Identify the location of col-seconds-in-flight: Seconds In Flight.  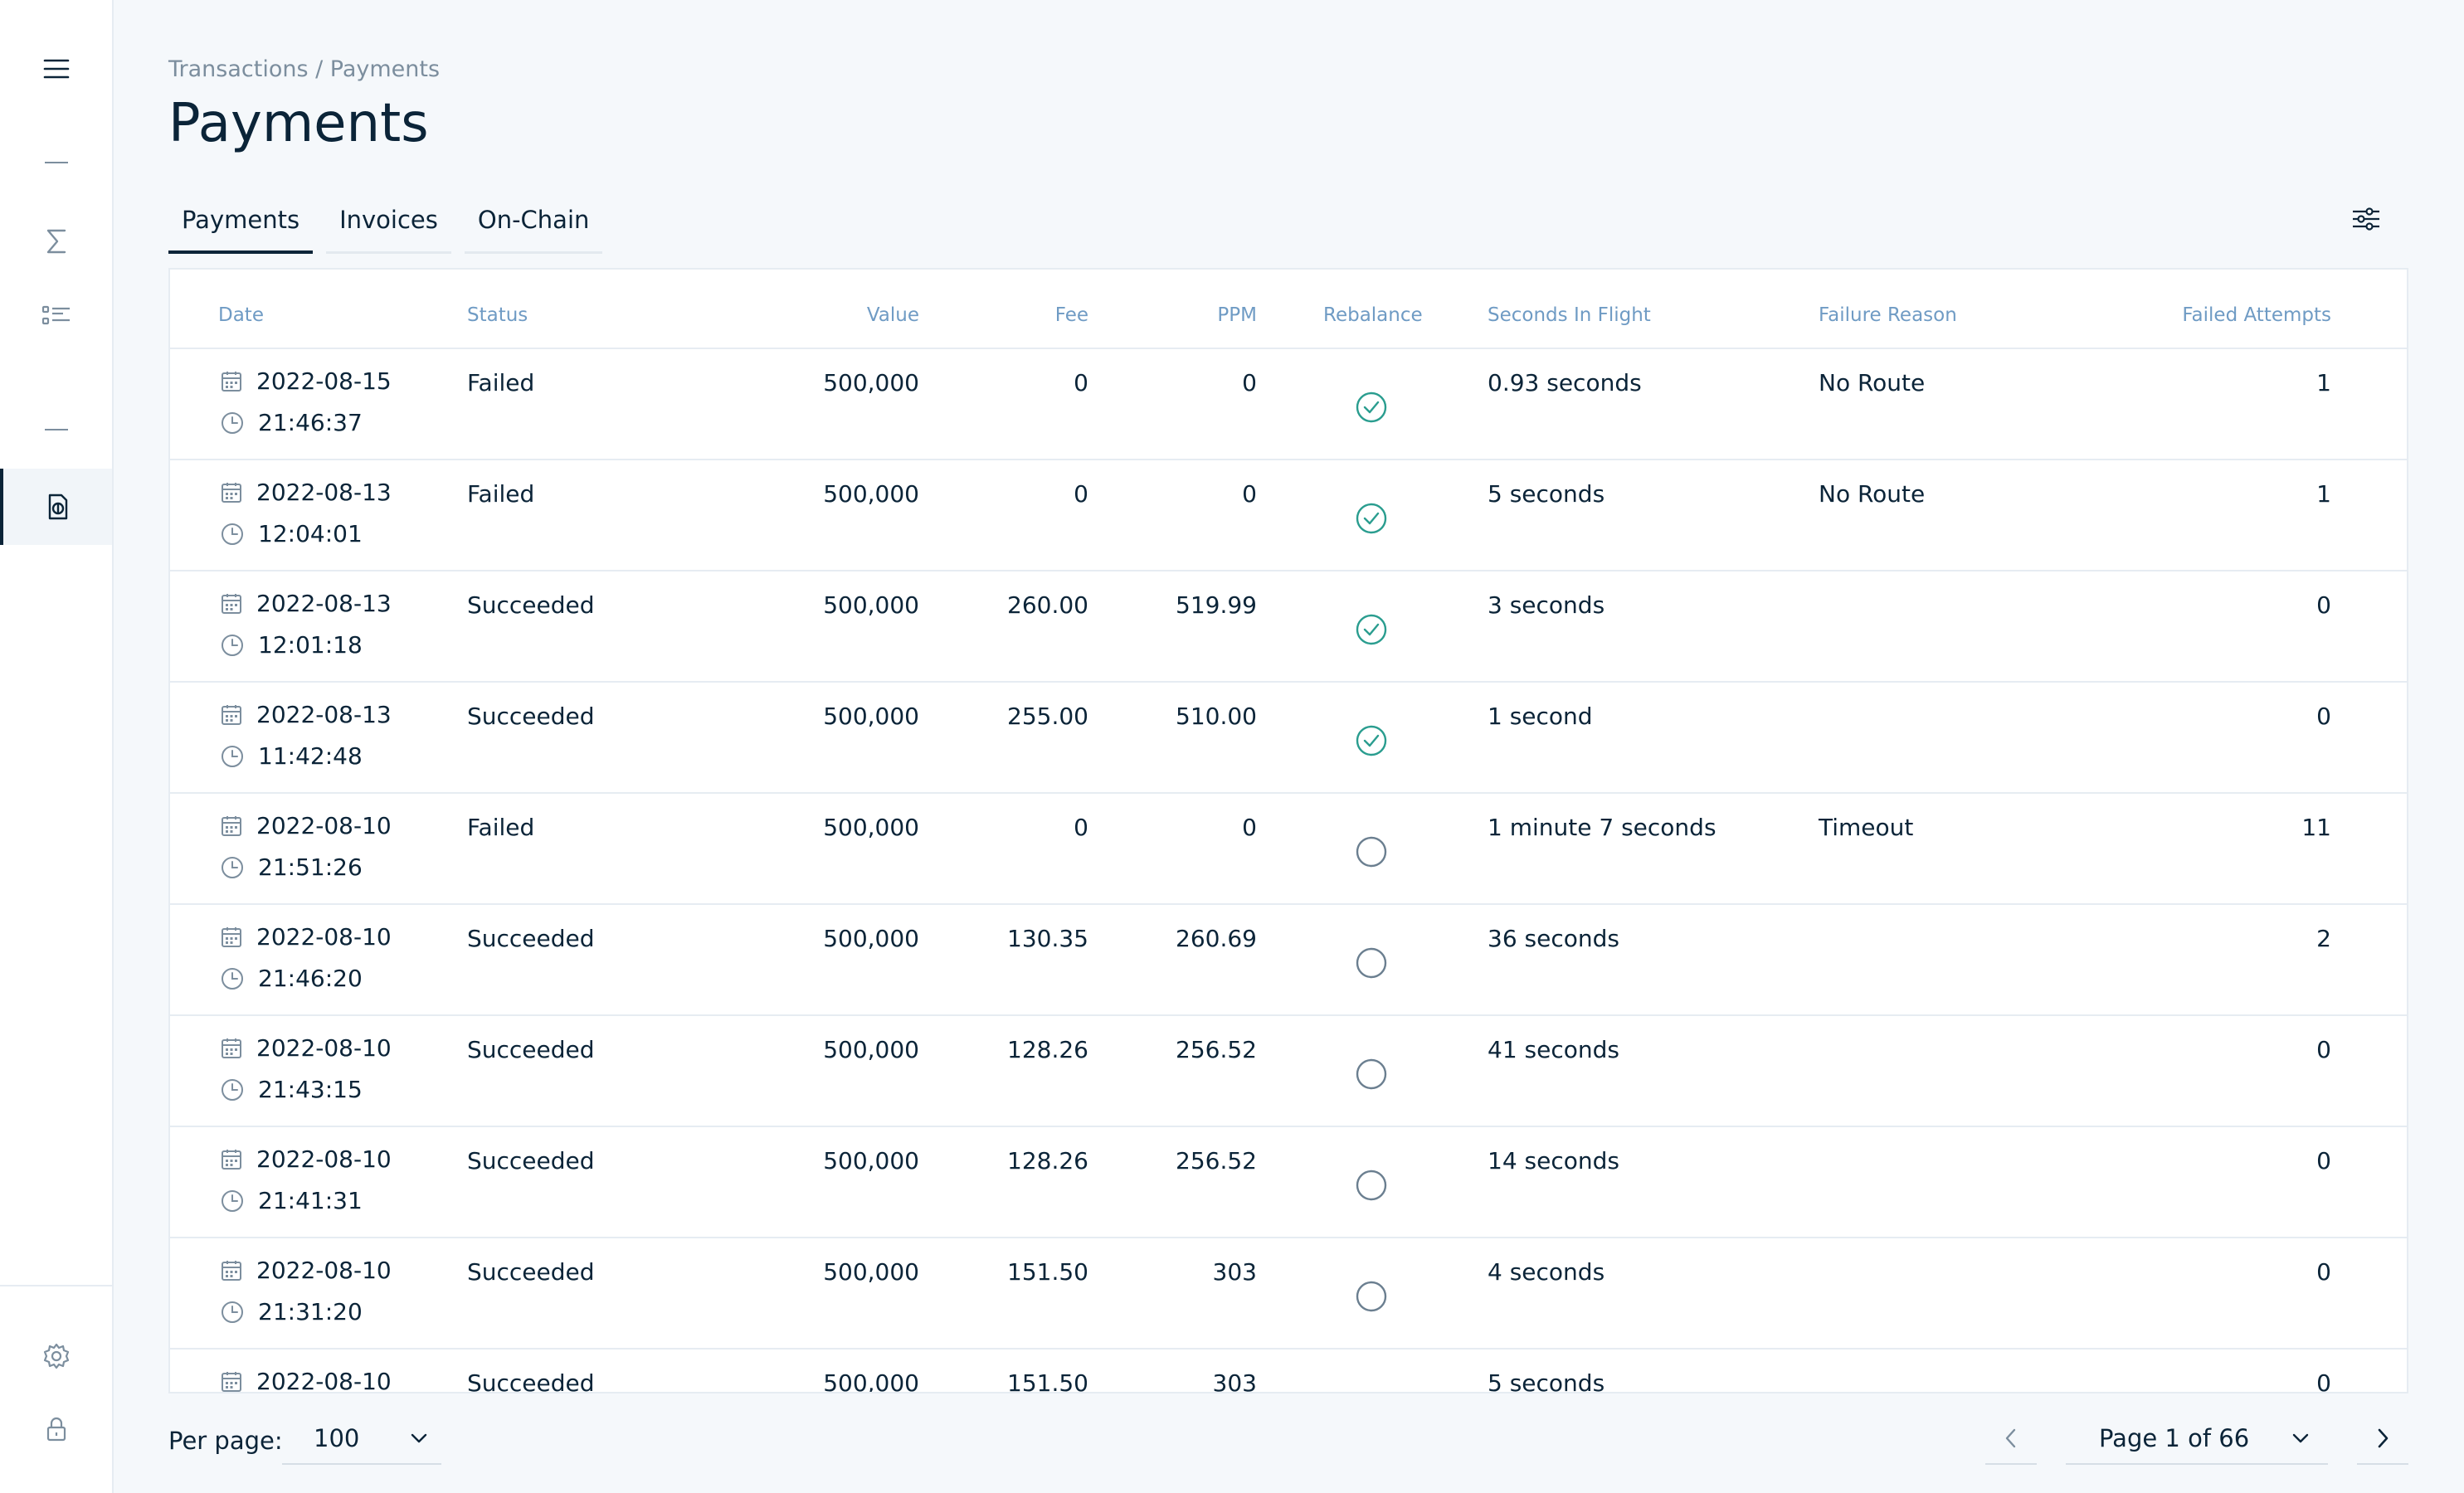
(1569, 315).